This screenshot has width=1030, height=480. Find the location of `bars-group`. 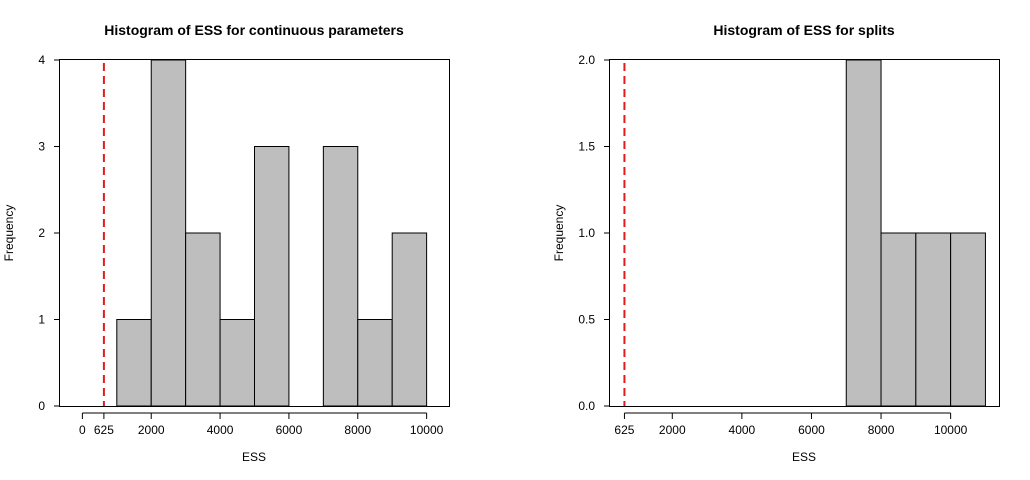

bars-group is located at coordinates (915, 233).